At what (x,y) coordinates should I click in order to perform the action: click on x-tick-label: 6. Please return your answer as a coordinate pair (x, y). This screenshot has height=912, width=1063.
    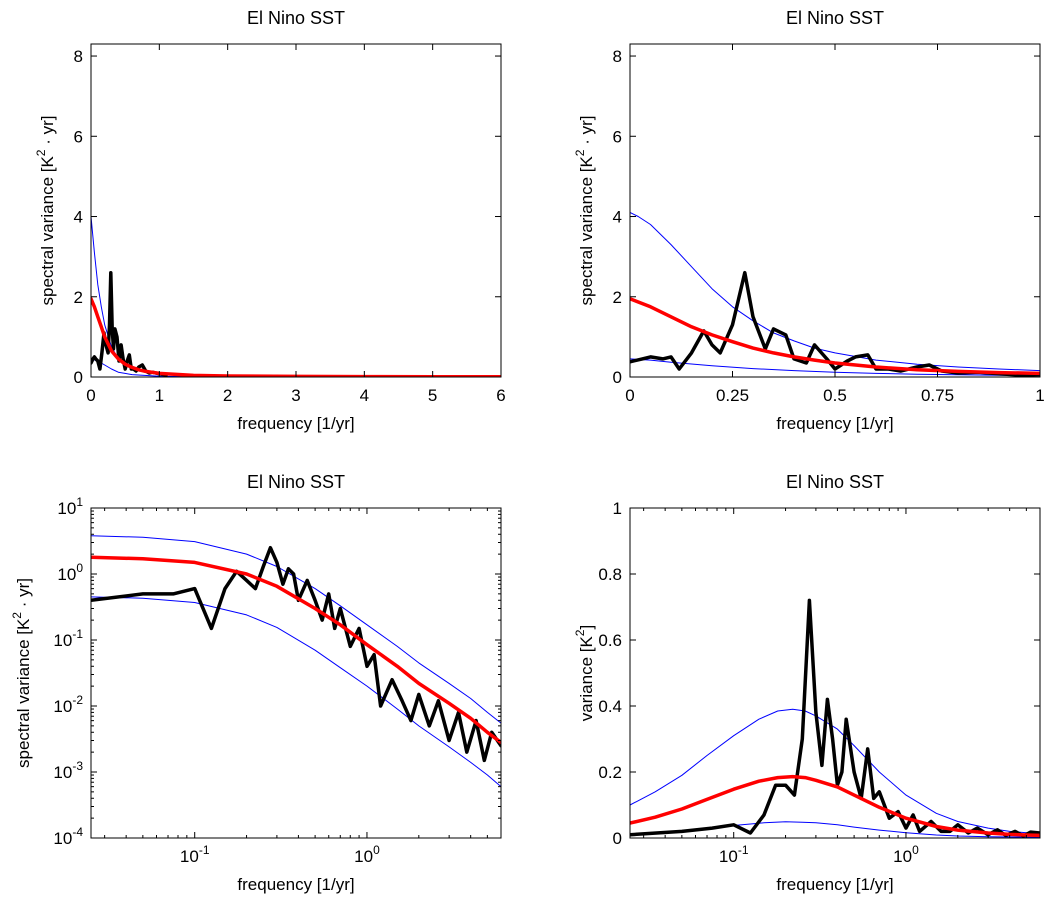
    Looking at the image, I should click on (500, 395).